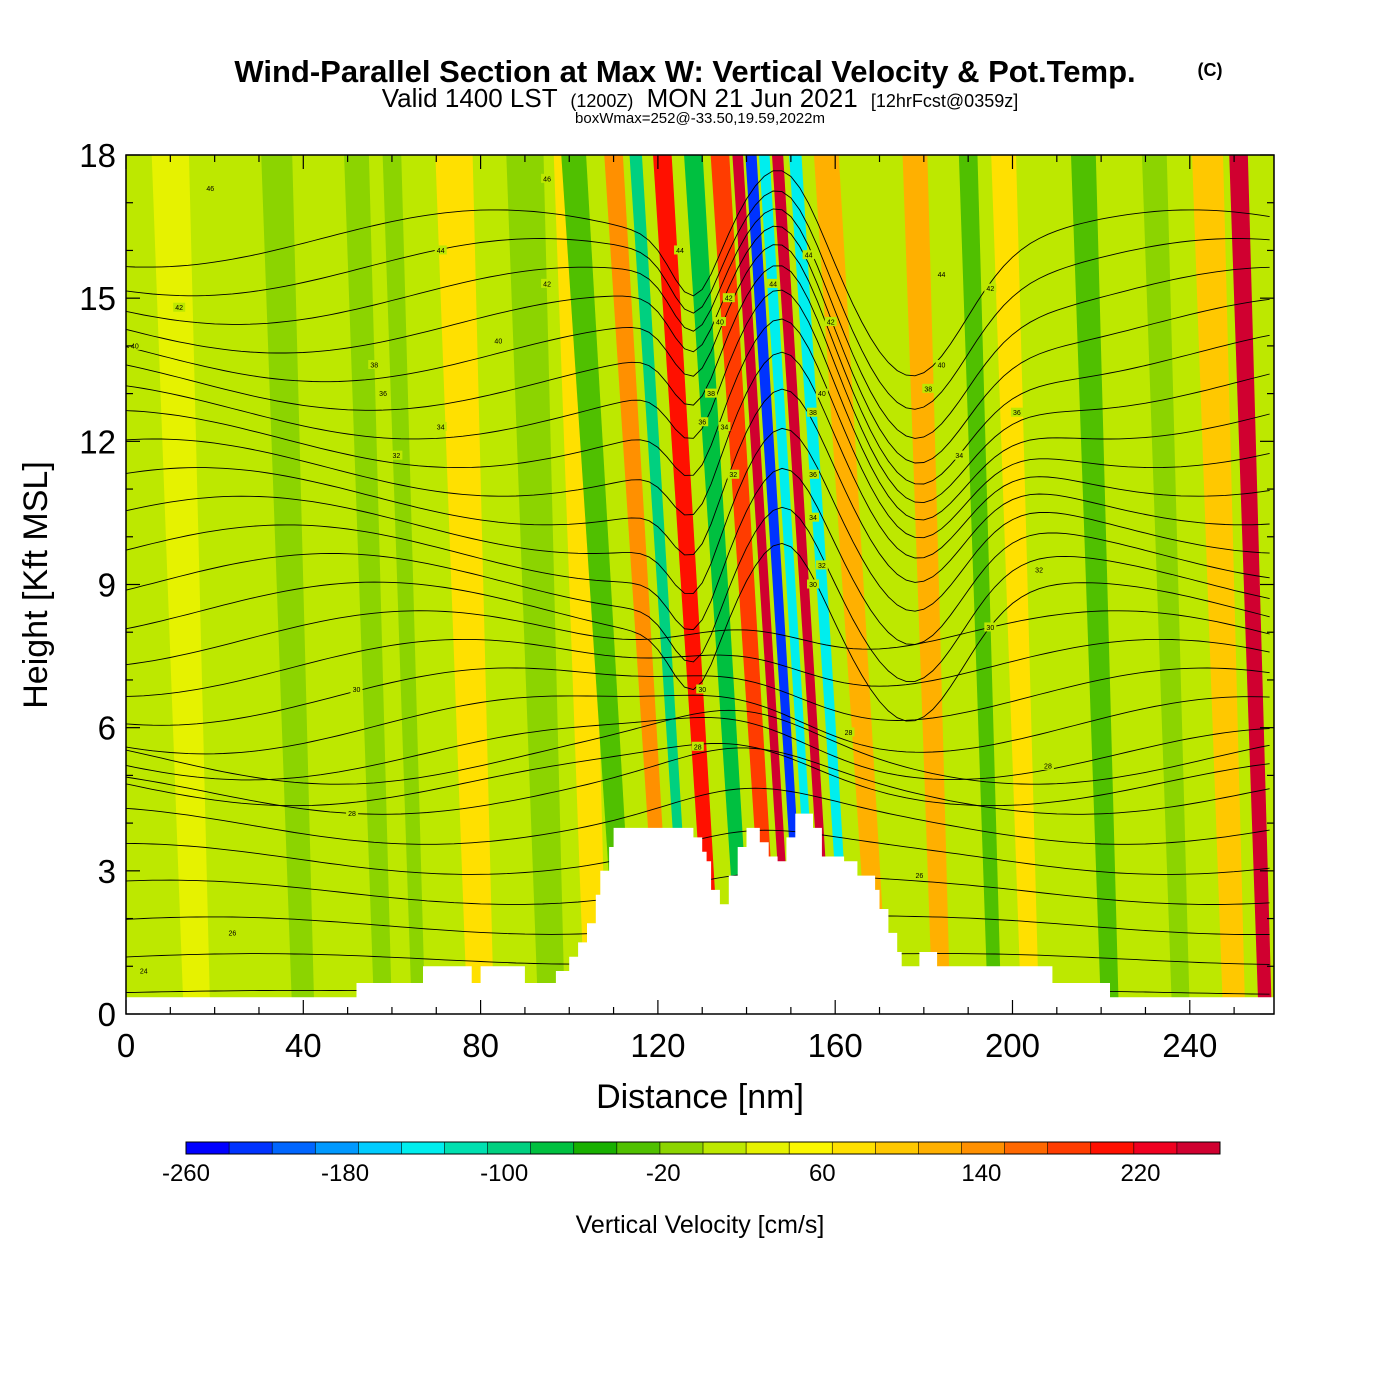 The height and width of the screenshot is (1400, 1400). What do you see at coordinates (981, 1173) in the screenshot?
I see `colorbar-label: 140` at bounding box center [981, 1173].